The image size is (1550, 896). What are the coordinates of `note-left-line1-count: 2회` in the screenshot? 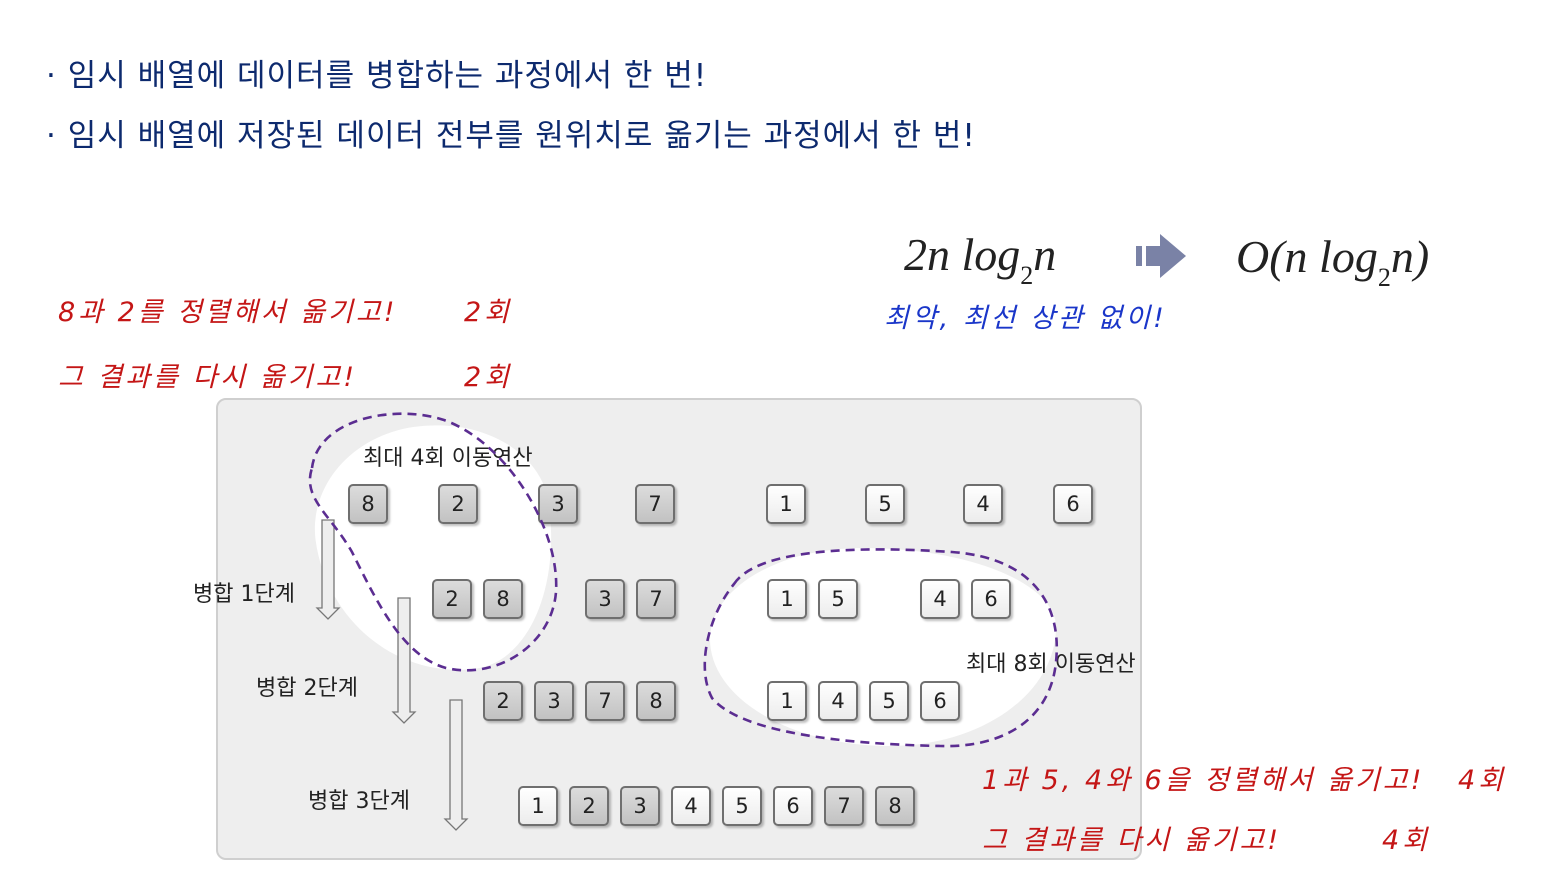 It's located at (488, 312).